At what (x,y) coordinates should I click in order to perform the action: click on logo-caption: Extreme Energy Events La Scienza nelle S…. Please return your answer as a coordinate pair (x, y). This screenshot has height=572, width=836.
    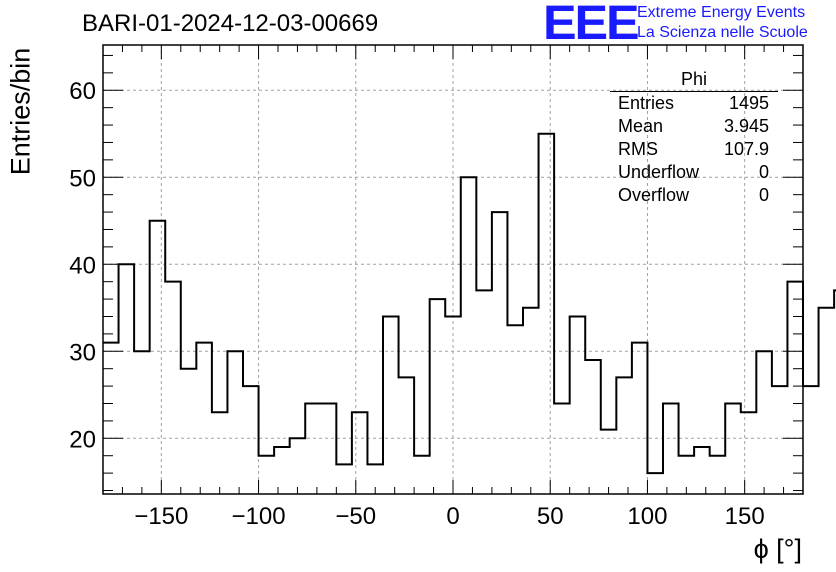
    Looking at the image, I should click on (722, 23).